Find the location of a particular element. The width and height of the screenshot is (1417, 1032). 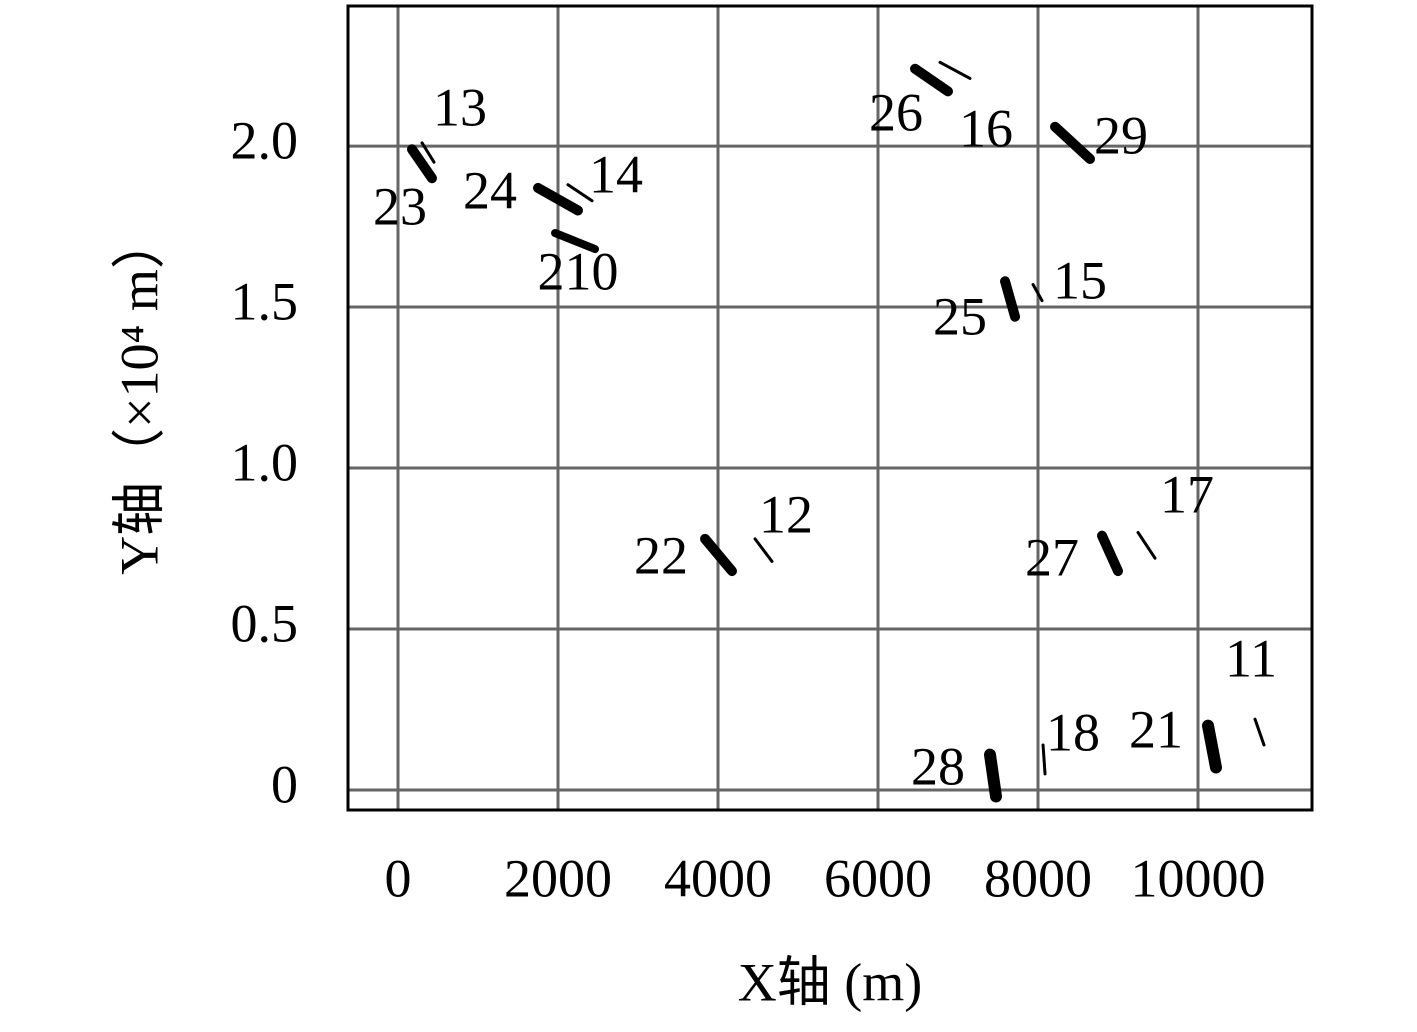

track-label: 26 is located at coordinates (896, 112).